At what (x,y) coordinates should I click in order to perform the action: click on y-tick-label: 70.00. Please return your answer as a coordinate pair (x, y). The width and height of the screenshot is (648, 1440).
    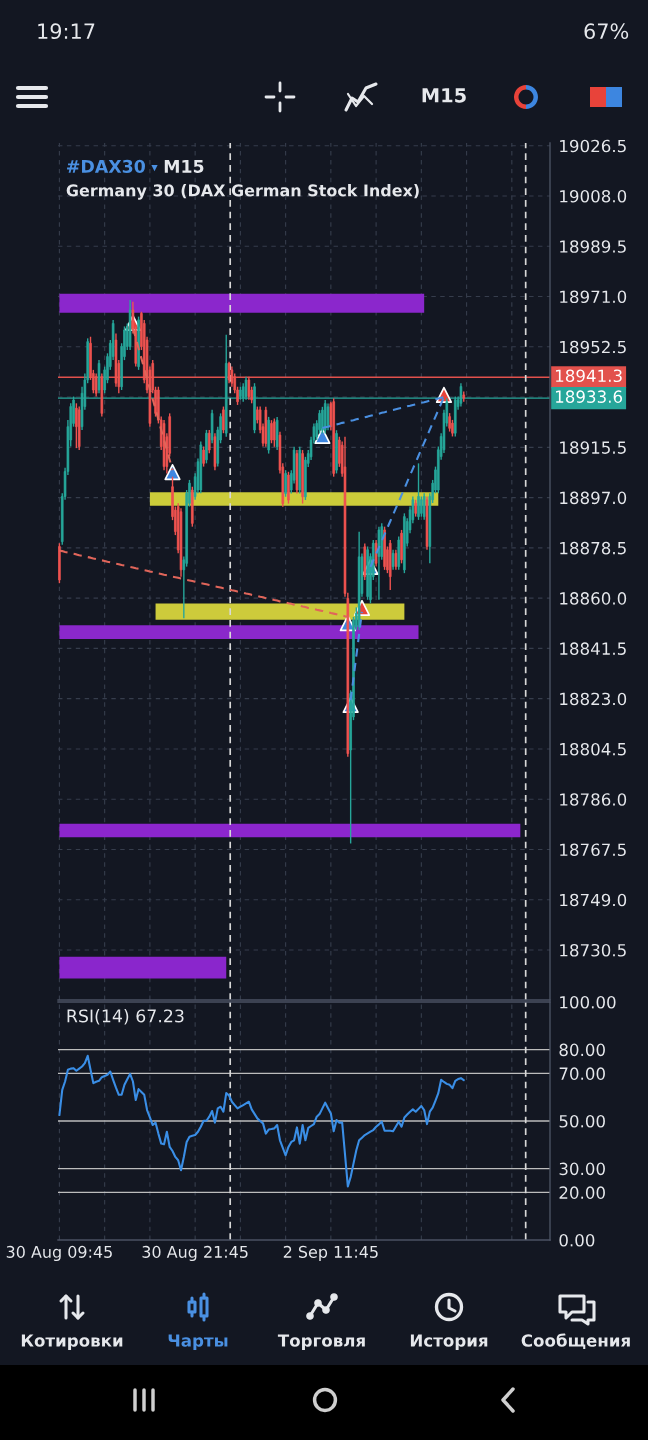
    Looking at the image, I should click on (582, 1073).